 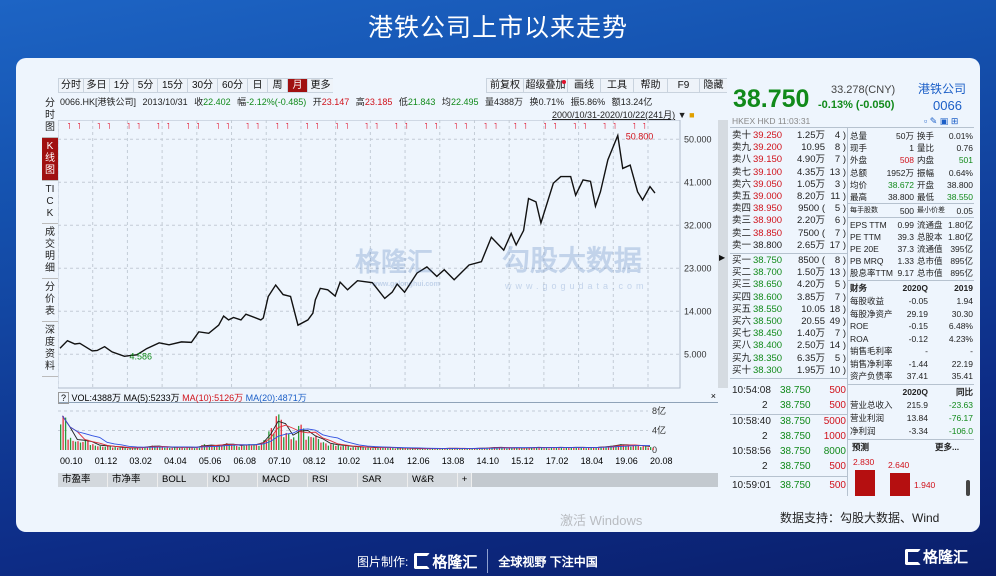 I want to click on indicator-tab-2: BOLL, so click(x=183, y=480).